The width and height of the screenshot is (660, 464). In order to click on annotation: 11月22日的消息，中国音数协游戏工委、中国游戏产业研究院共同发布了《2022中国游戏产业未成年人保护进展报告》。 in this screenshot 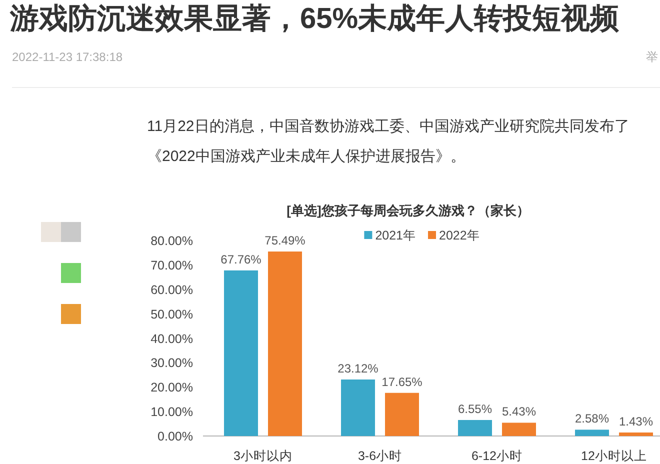, I will do `click(388, 142)`.